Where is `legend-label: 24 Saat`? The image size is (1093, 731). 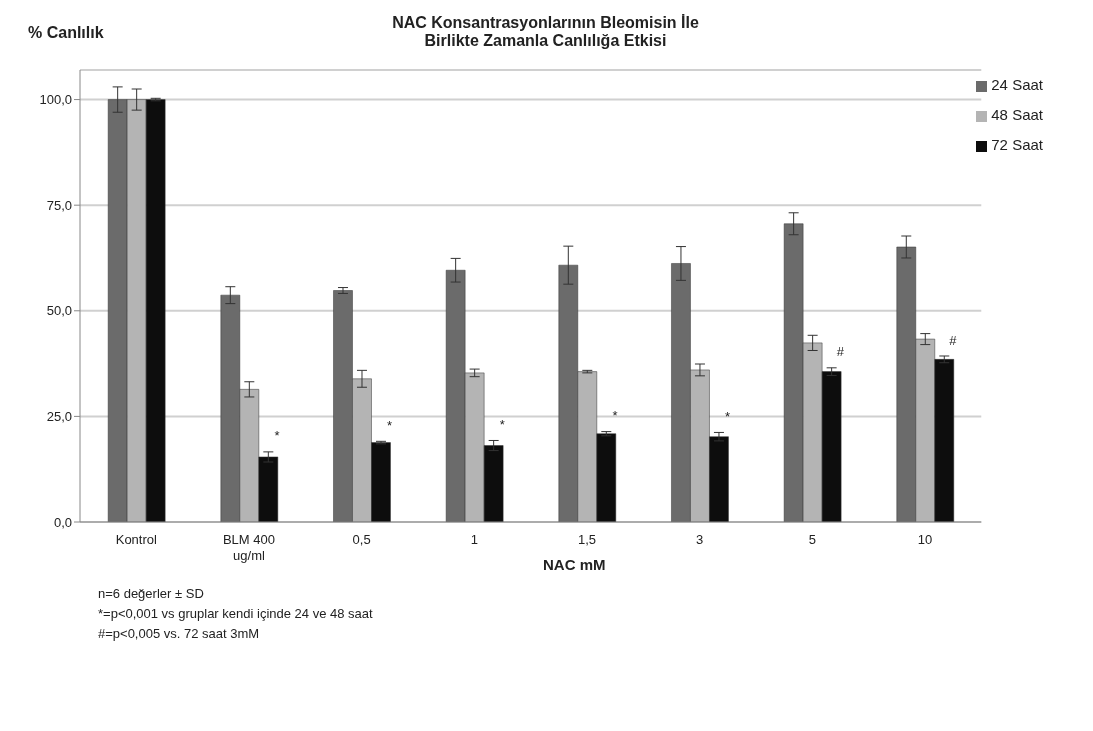 legend-label: 24 Saat is located at coordinates (1017, 84).